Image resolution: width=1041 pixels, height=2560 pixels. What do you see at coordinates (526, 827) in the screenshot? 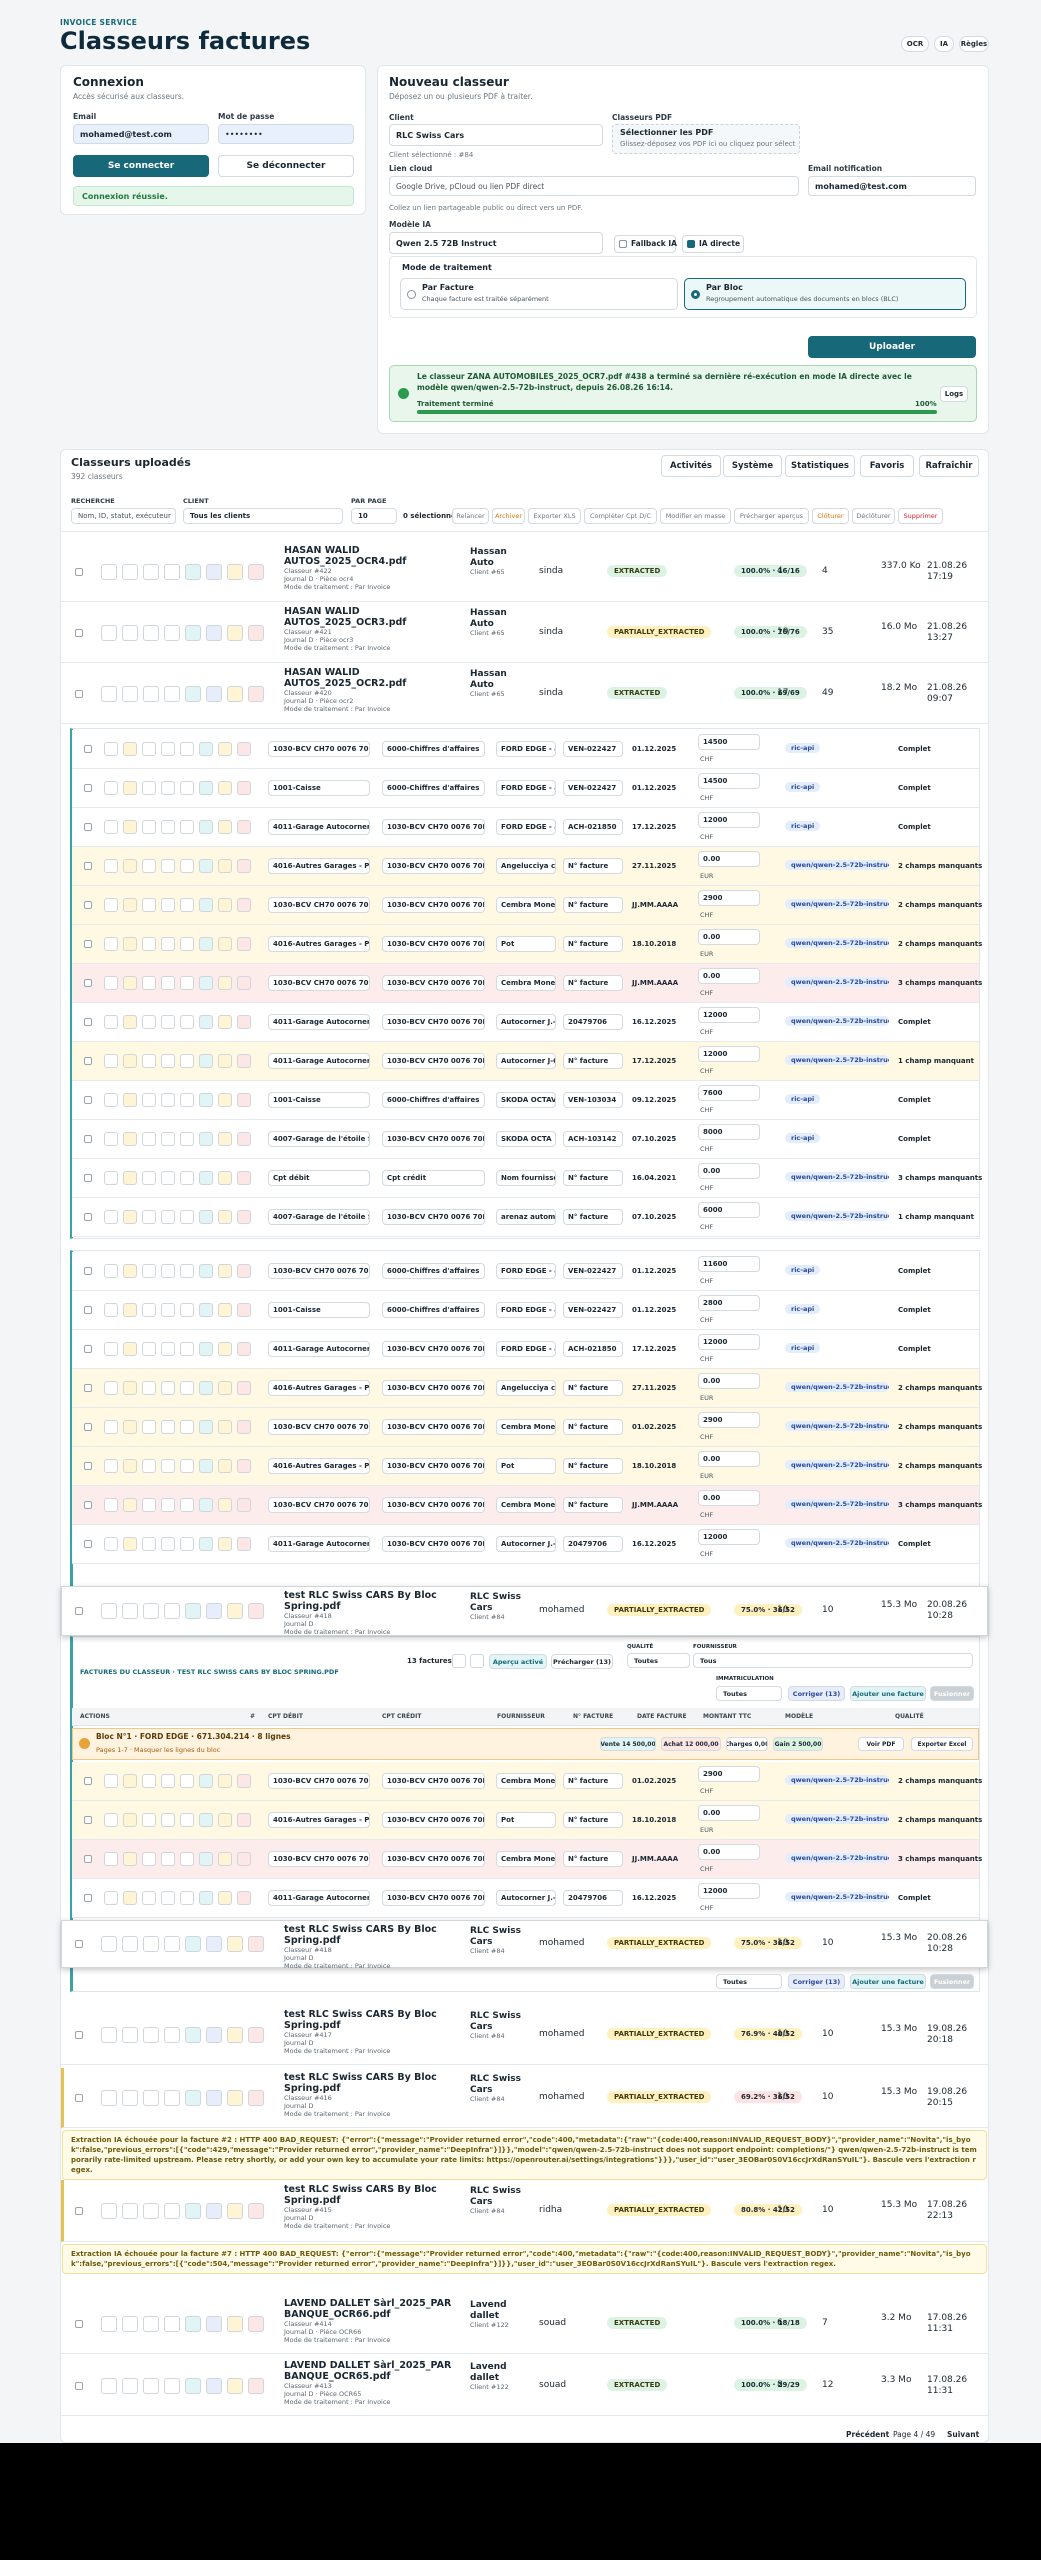
I see `supplier-input: FORD EDGE - a` at bounding box center [526, 827].